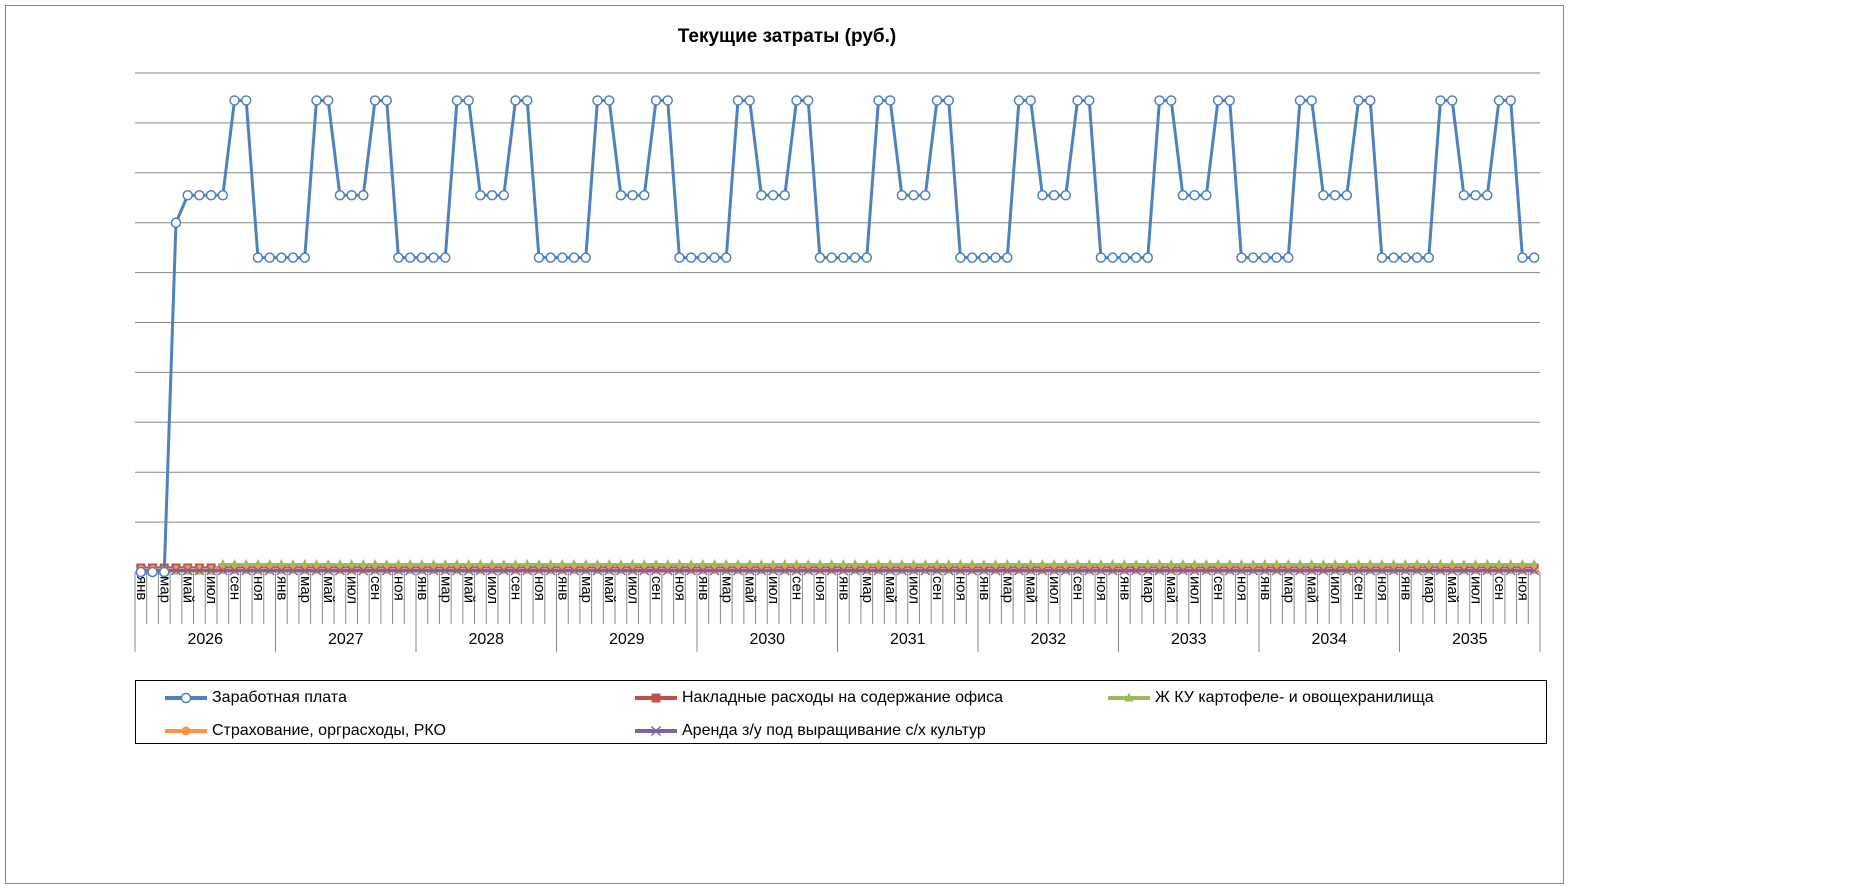 Image resolution: width=1876 pixels, height=889 pixels. I want to click on x-group-label: 2032, so click(1048, 639).